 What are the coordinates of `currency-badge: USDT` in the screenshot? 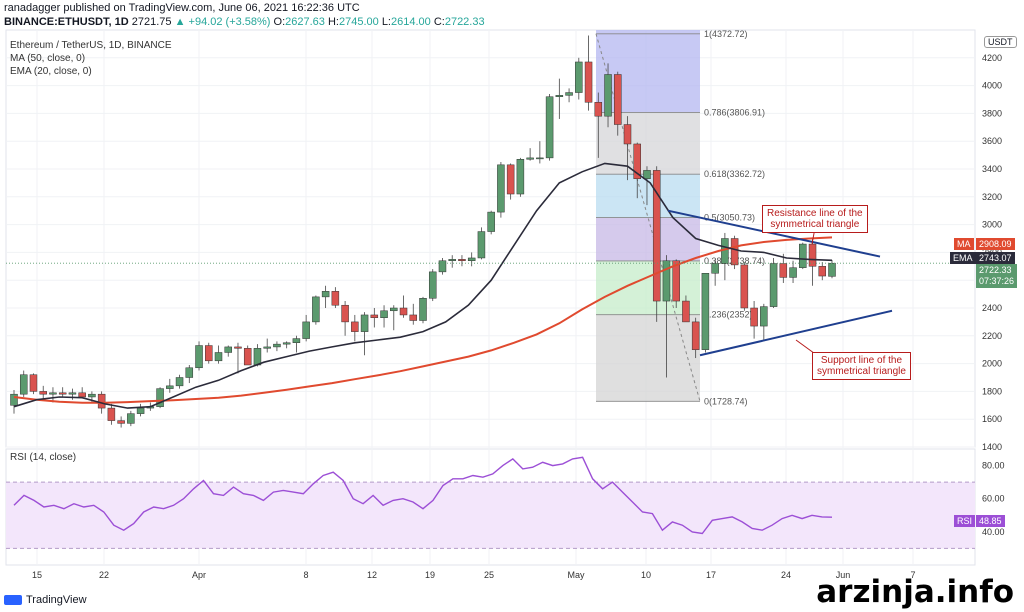 It's located at (1000, 42).